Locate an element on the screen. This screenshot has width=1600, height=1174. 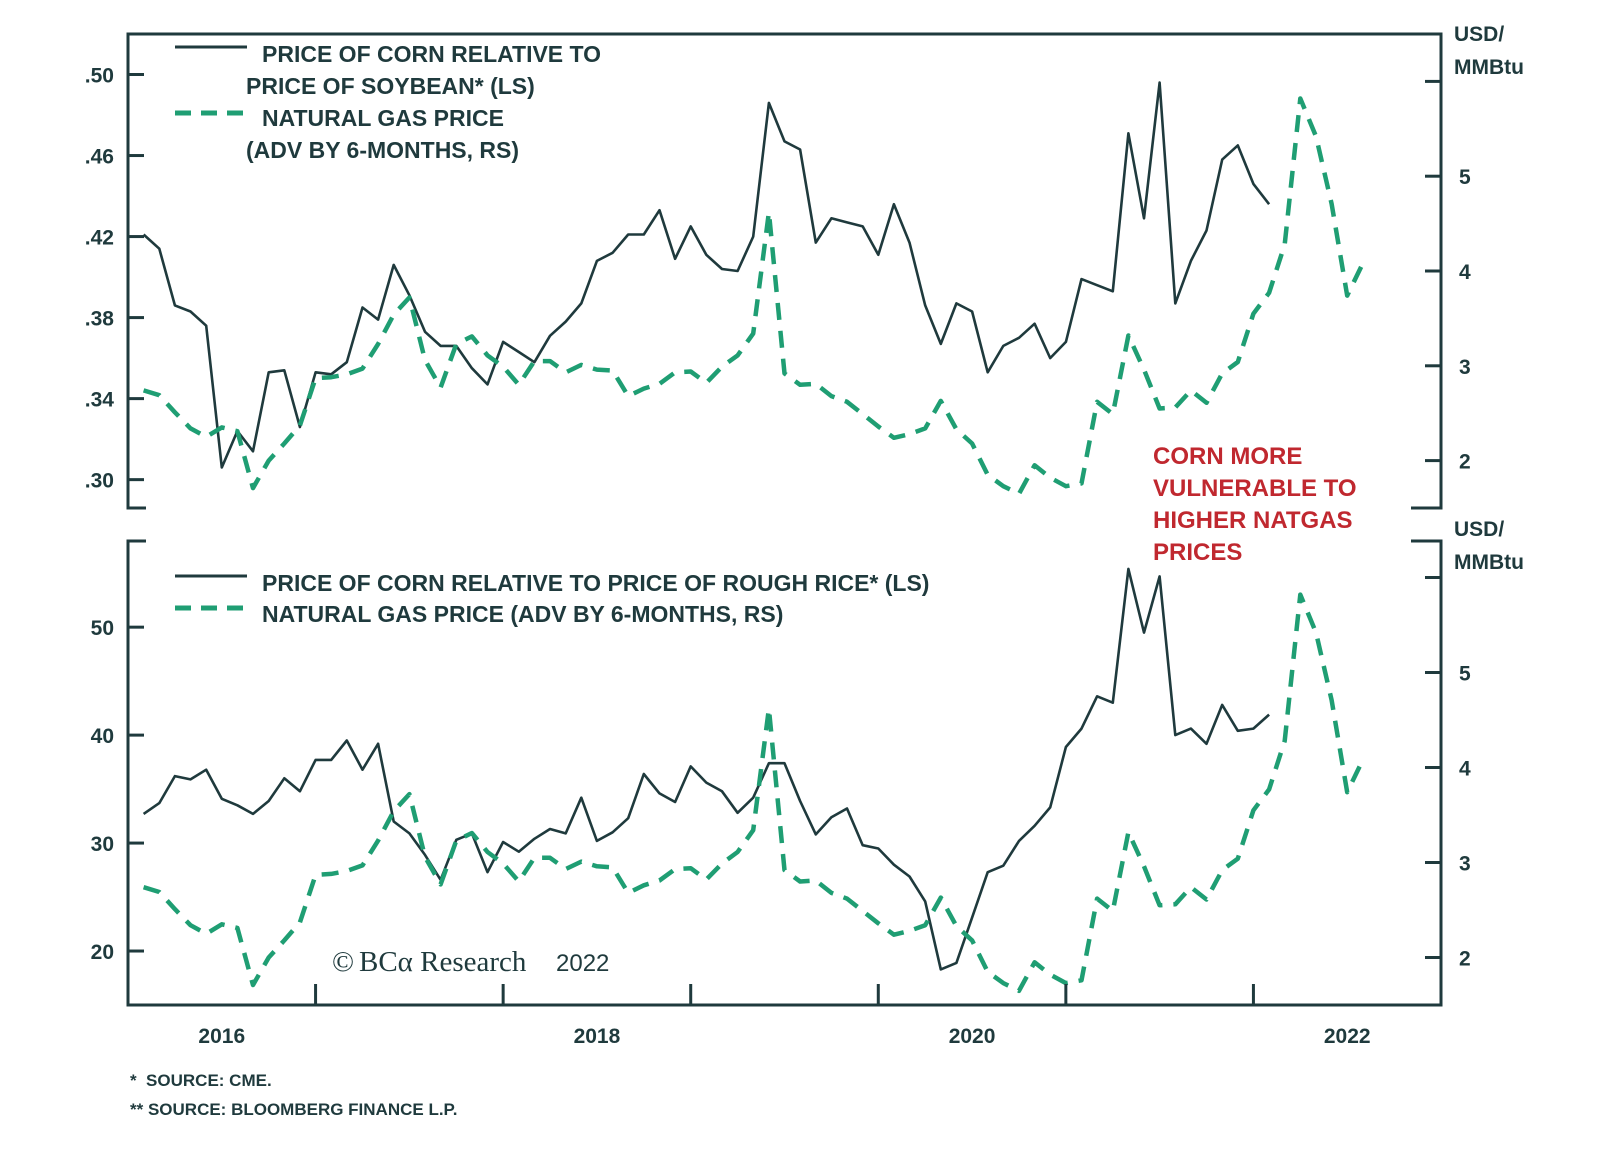
footnote-cme: * SOURCE: CME. is located at coordinates (201, 1080).